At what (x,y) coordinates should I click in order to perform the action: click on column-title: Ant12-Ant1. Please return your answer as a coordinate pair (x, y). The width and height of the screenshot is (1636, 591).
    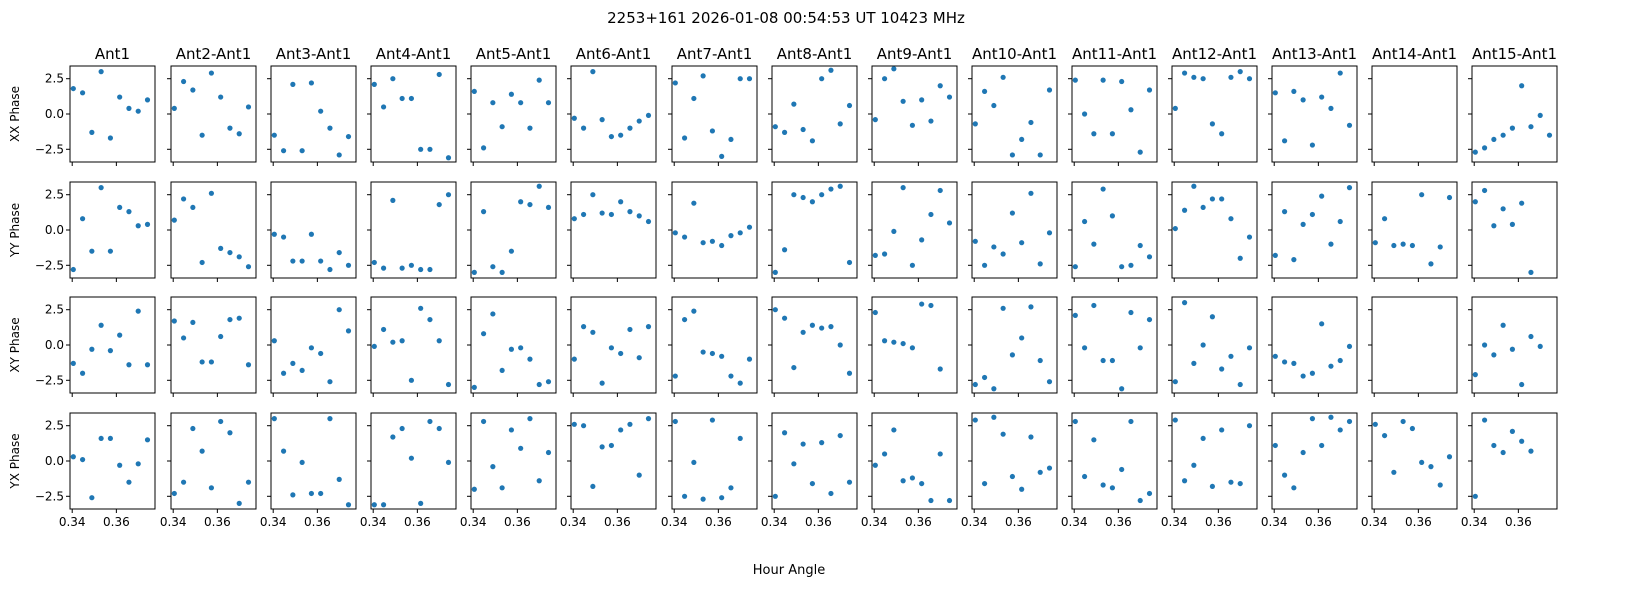
    Looking at the image, I should click on (1214, 54).